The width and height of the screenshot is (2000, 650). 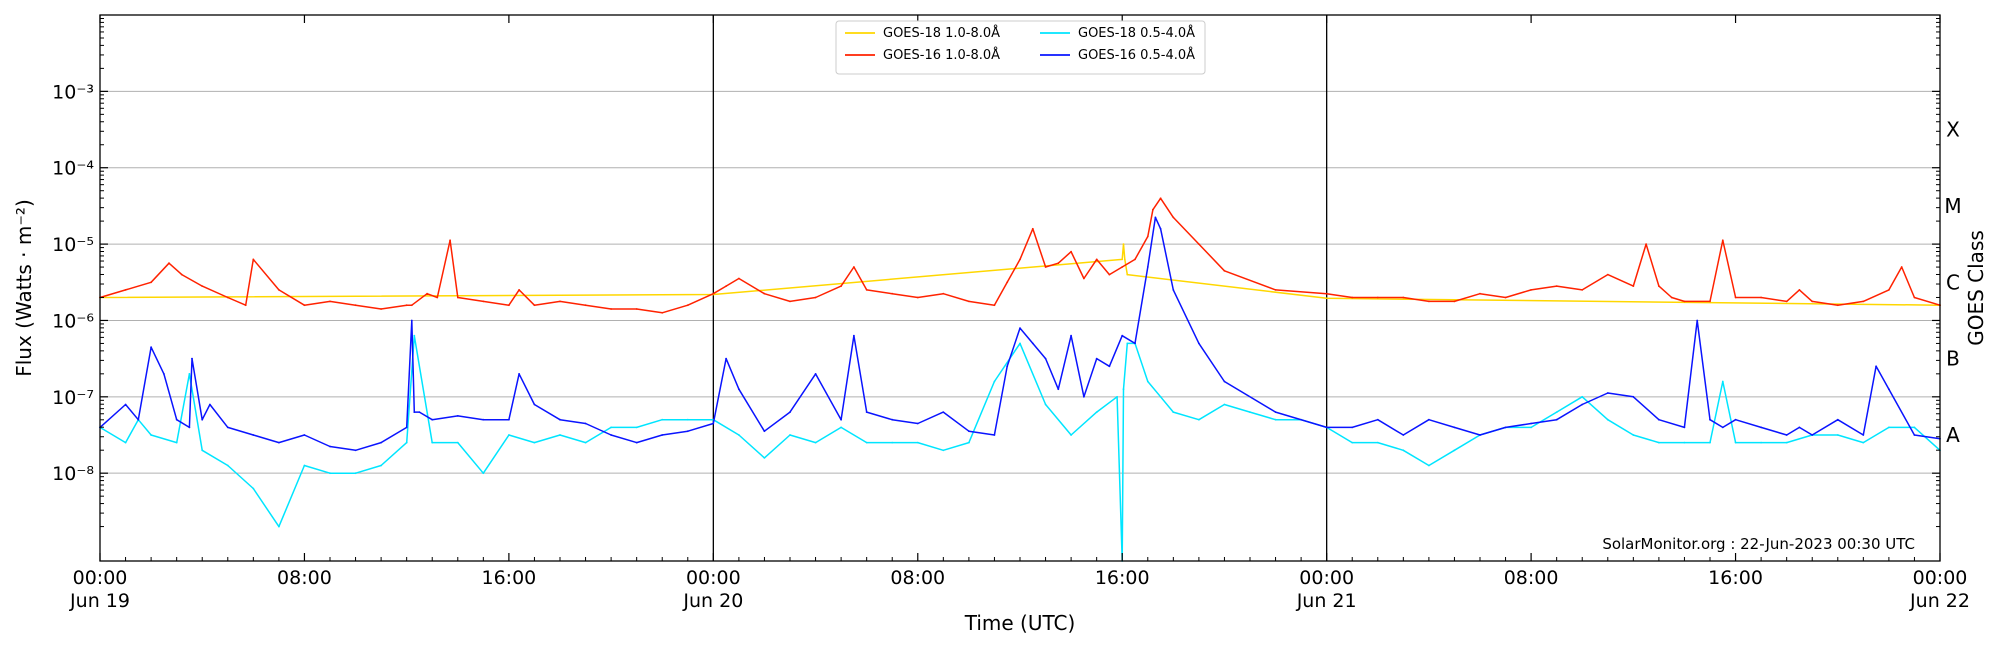 I want to click on x-tick-label: 08:00, so click(x=917, y=578).